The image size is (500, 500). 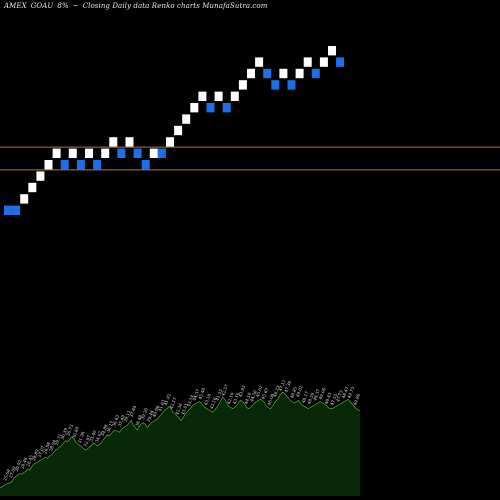 I want to click on volume-label: 39.44, so click(x=150, y=415).